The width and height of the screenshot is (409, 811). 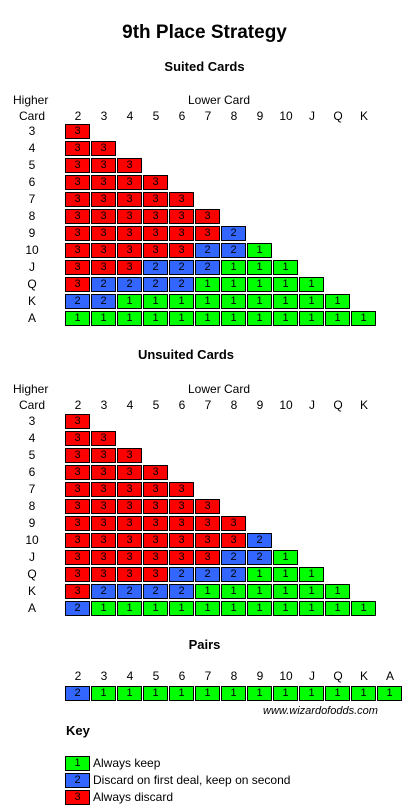 What do you see at coordinates (32, 472) in the screenshot?
I see `row-label-6: 6` at bounding box center [32, 472].